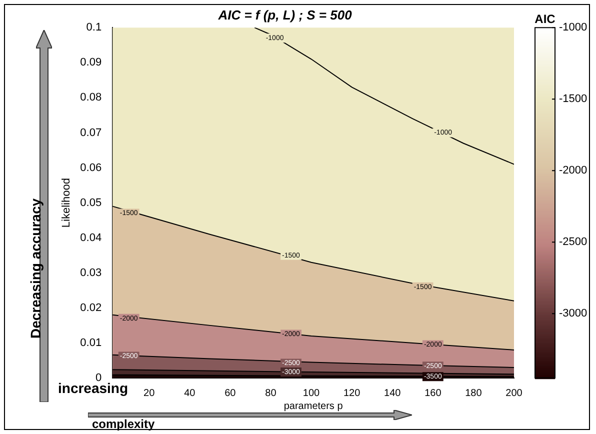  What do you see at coordinates (150, 393) in the screenshot?
I see `x-tick-label: 20` at bounding box center [150, 393].